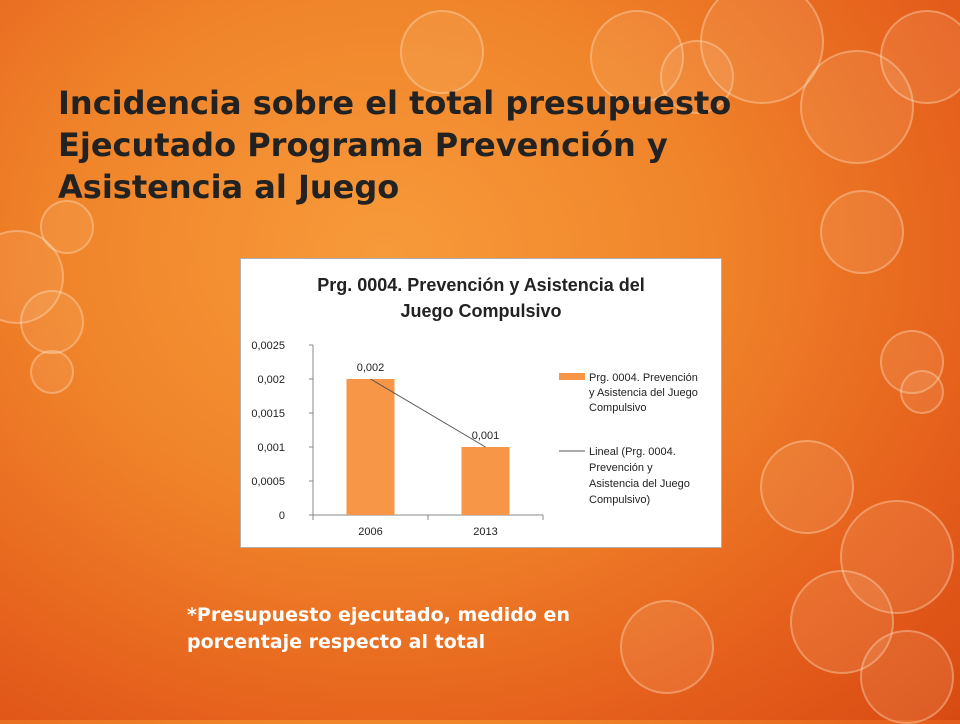  What do you see at coordinates (336, 642) in the screenshot?
I see `footnote-line: porcentaje respecto al total` at bounding box center [336, 642].